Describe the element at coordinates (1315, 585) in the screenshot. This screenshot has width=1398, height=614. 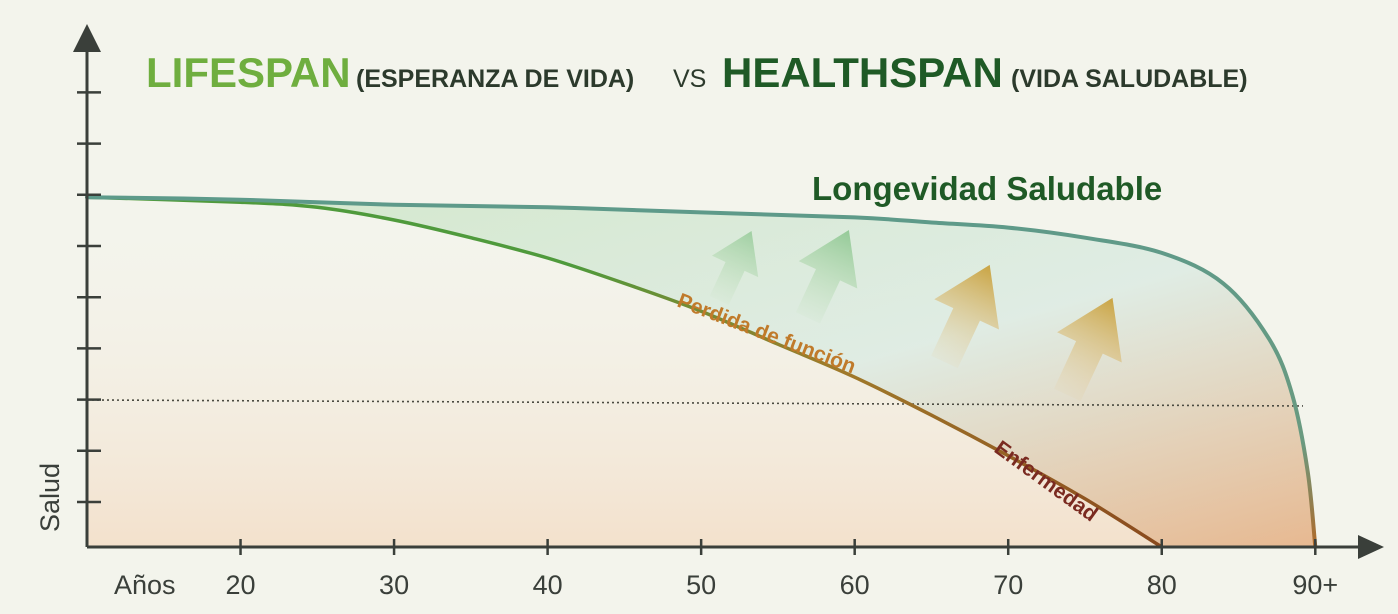
I see `x-tick-label: 90+` at that location.